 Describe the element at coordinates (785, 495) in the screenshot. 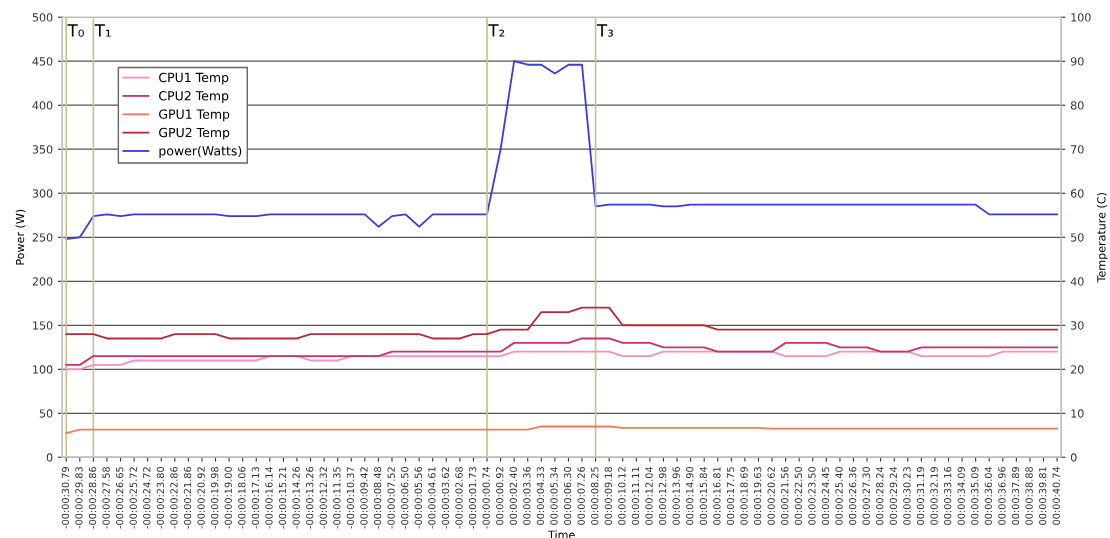

I see `x-tick-label: 00:00:21.56` at that location.